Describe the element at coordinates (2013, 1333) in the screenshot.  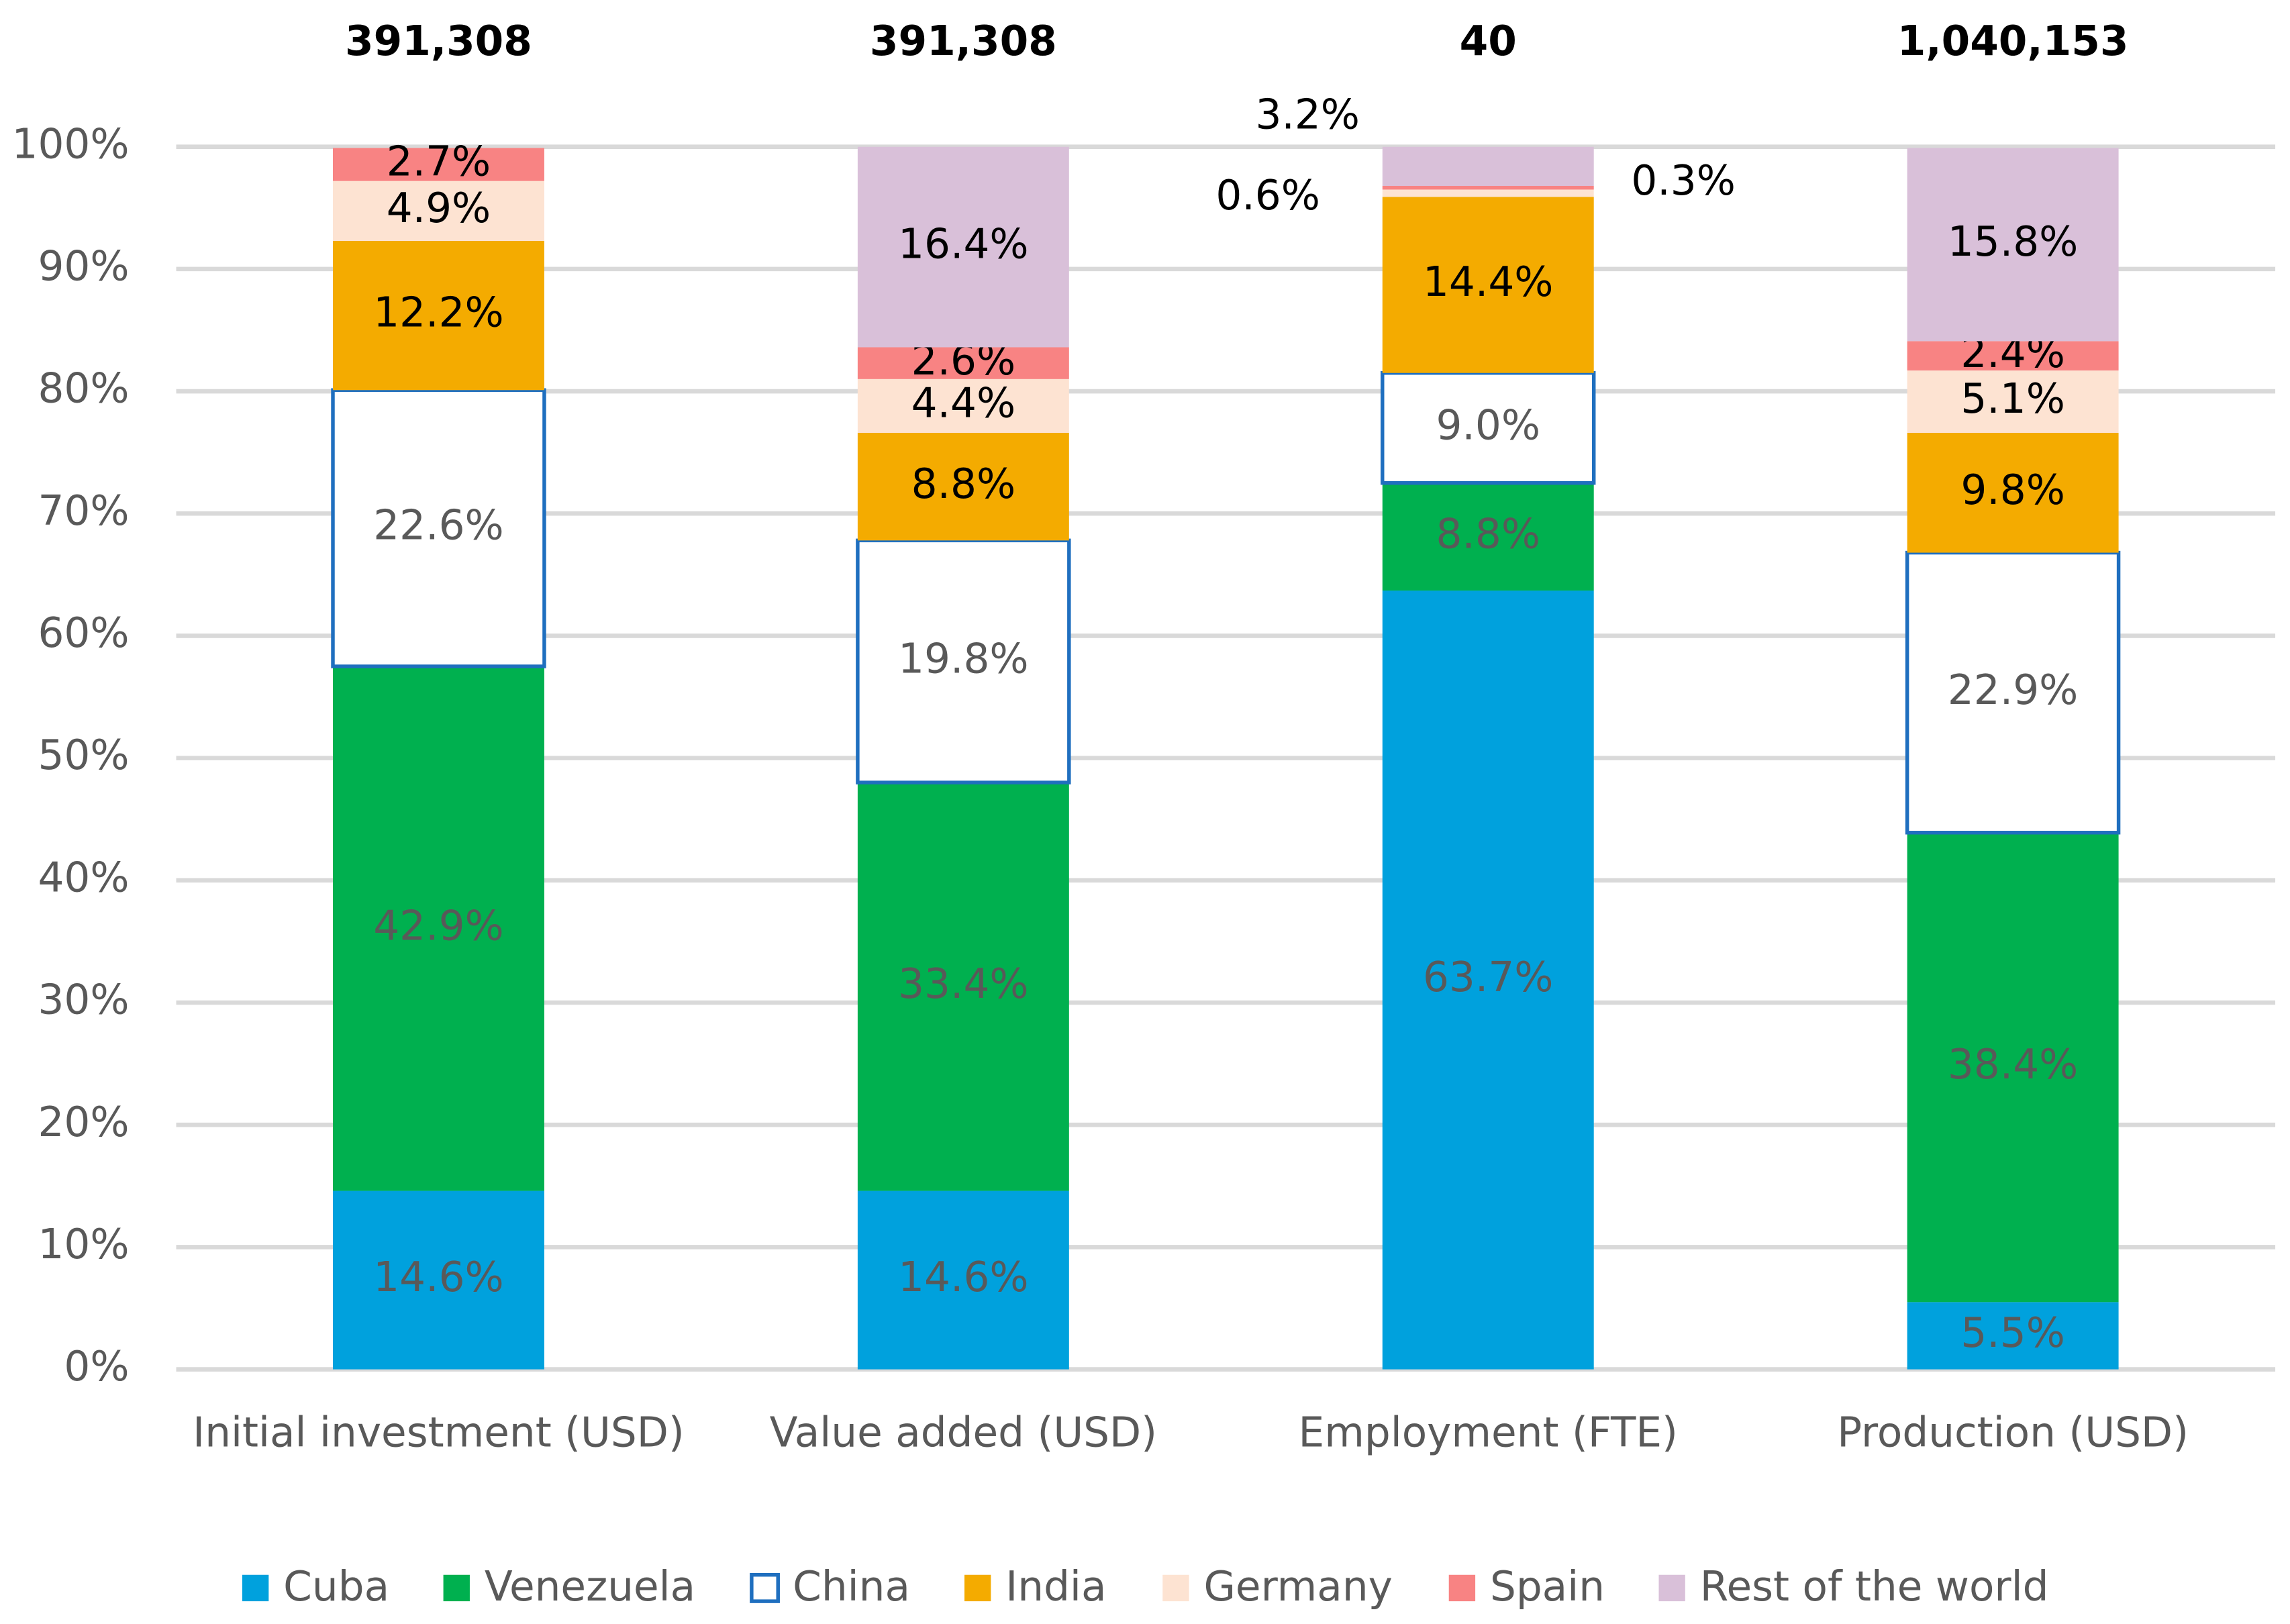
I see `value-label: 5.5%` at that location.